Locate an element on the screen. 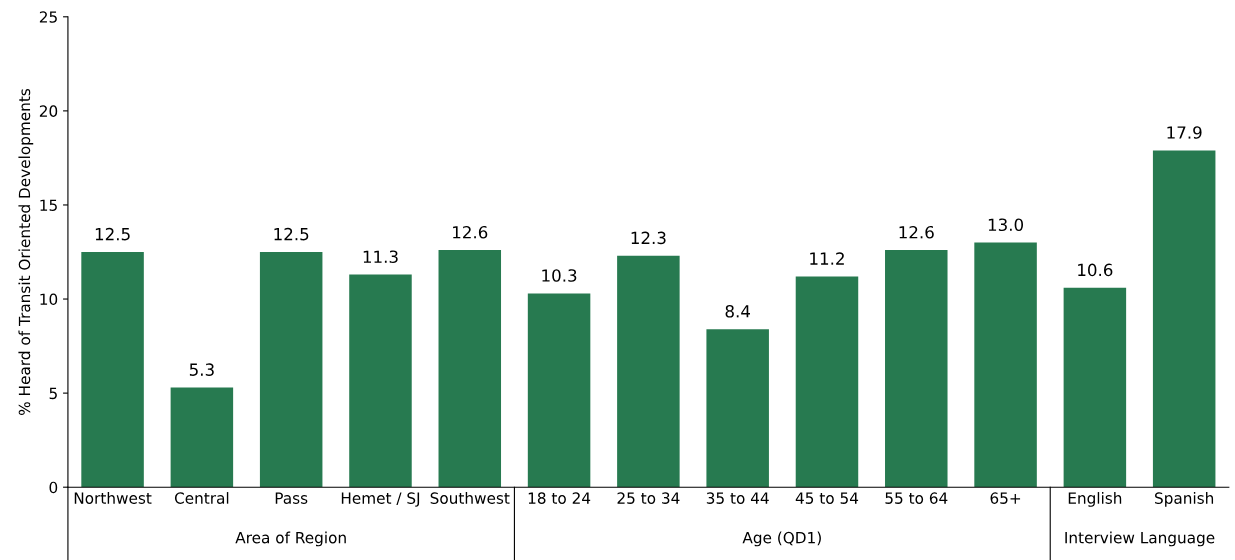 The width and height of the screenshot is (1235, 560). text: Area of Region is located at coordinates (290, 539).